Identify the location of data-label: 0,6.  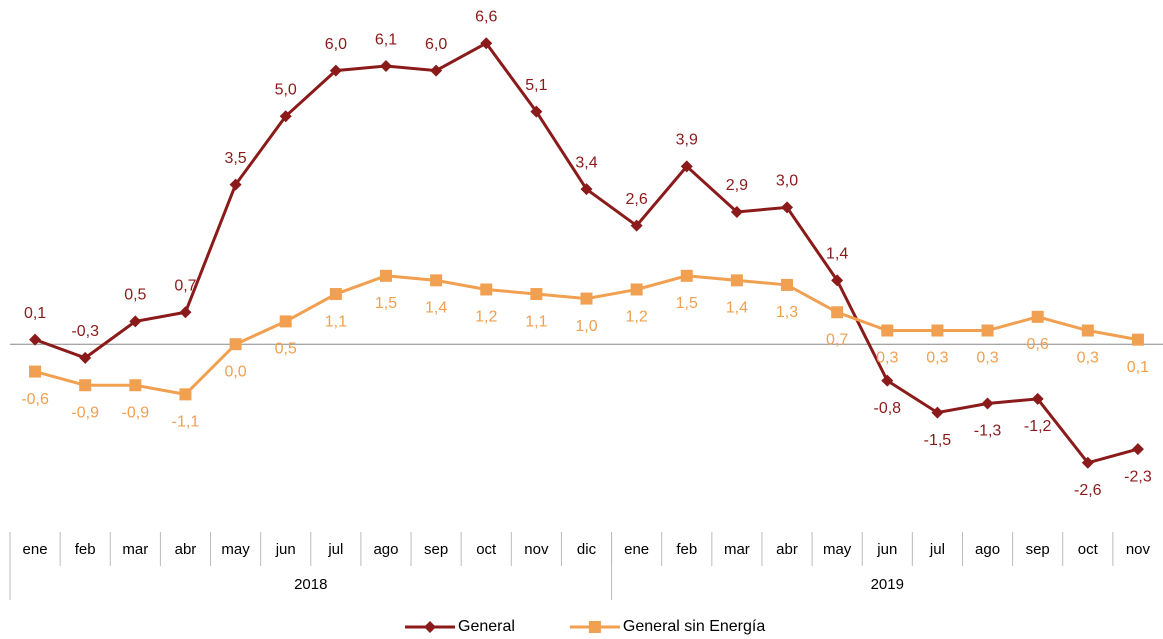
(1038, 344).